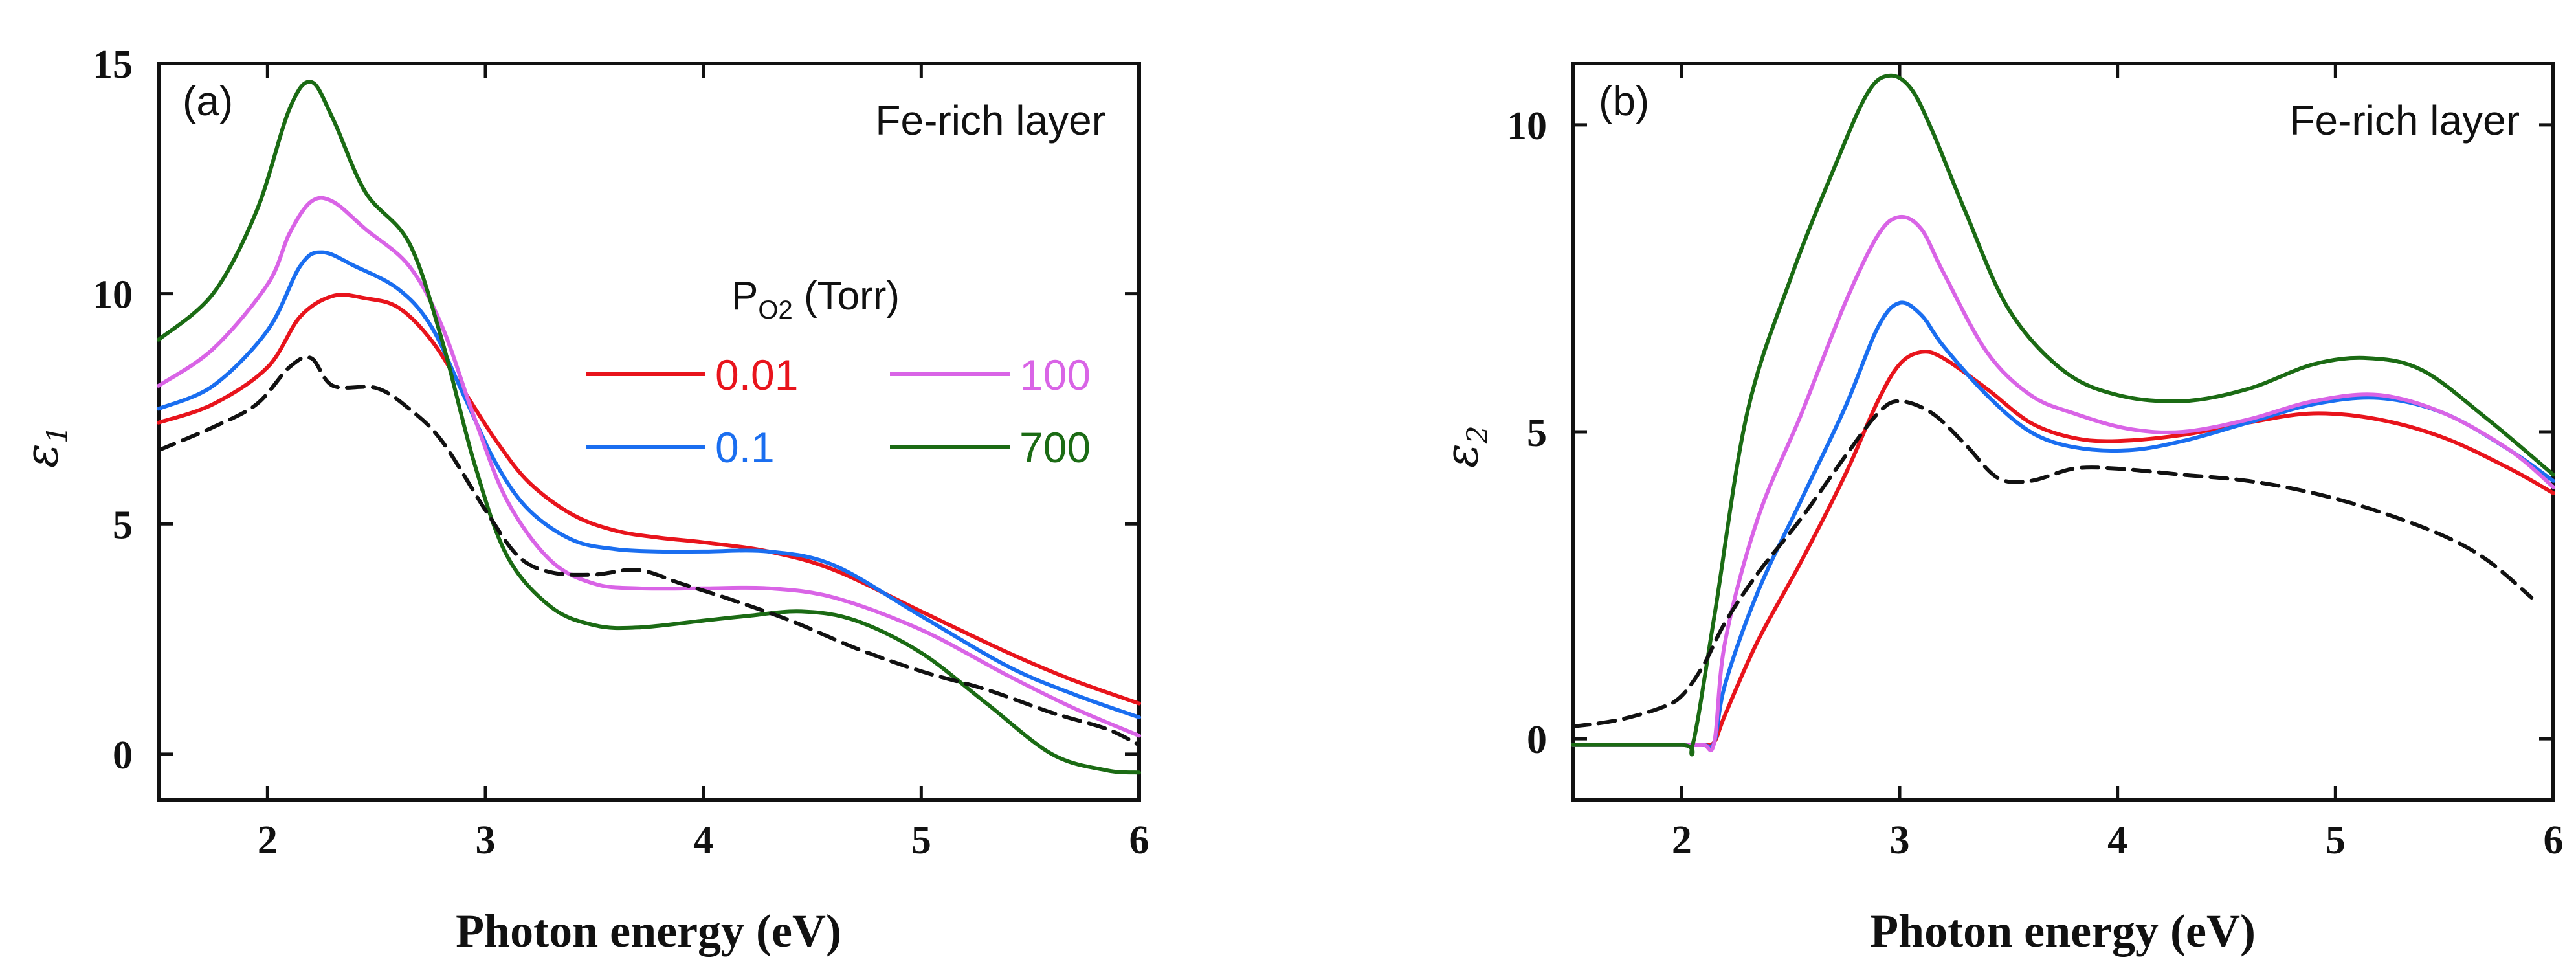 Image resolution: width=2576 pixels, height=975 pixels. Describe the element at coordinates (1537, 433) in the screenshot. I see `panel-b-ytick-label: 5` at that location.